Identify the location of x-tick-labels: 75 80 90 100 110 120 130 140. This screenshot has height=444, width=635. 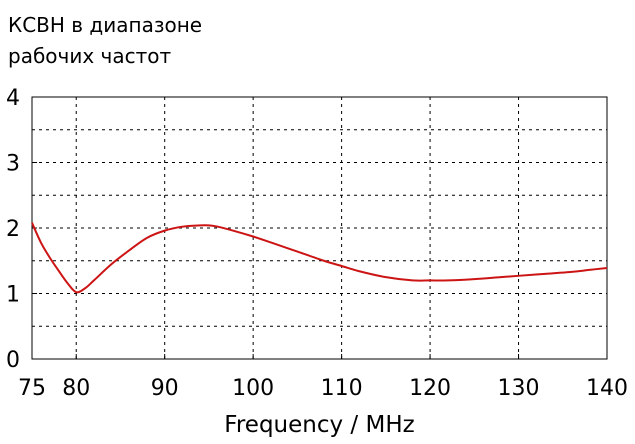
(323, 388).